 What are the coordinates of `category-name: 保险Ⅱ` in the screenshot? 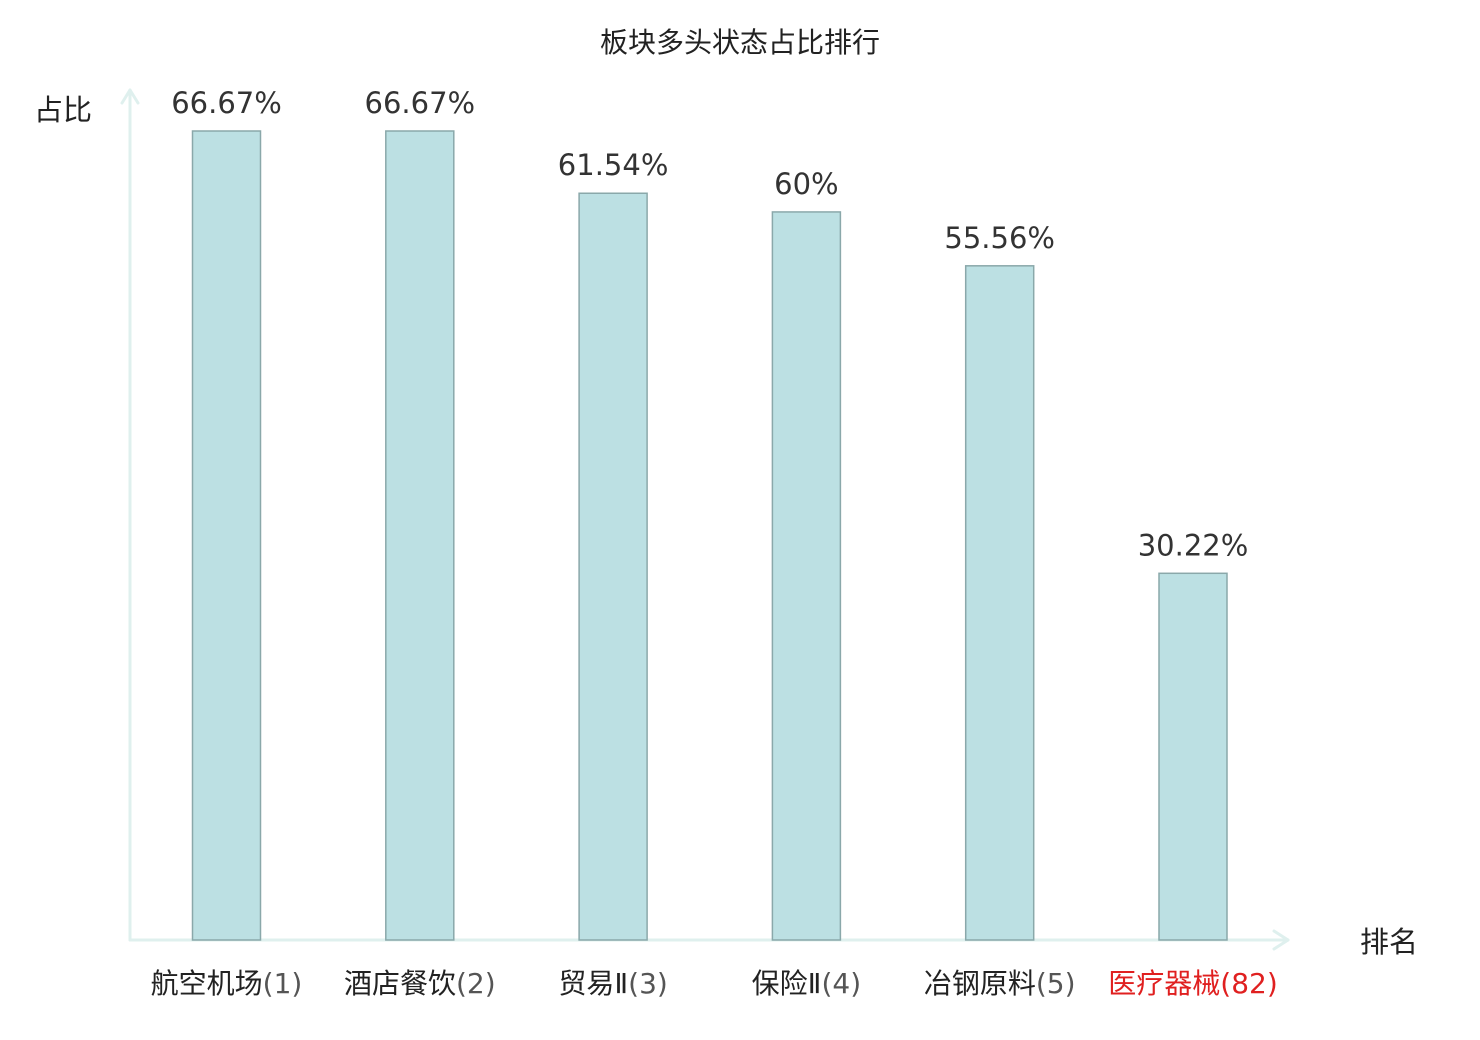 It's located at (787, 983).